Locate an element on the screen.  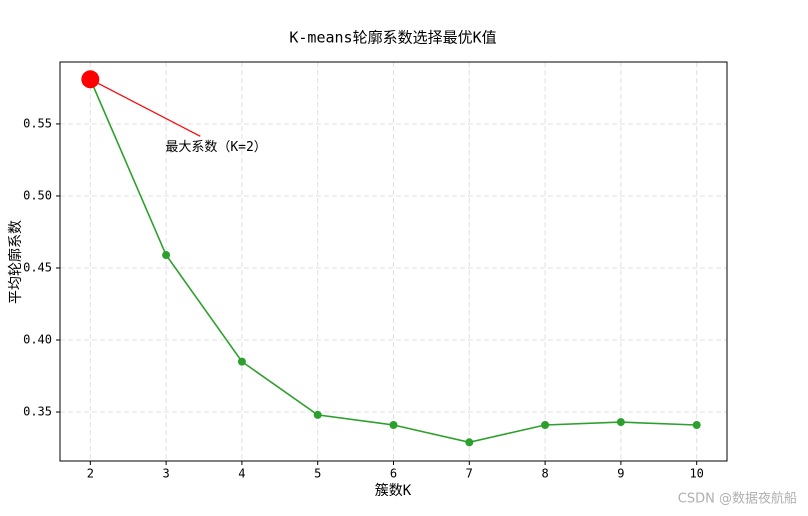
watermark: CSDN @数据夜航船 is located at coordinates (737, 499).